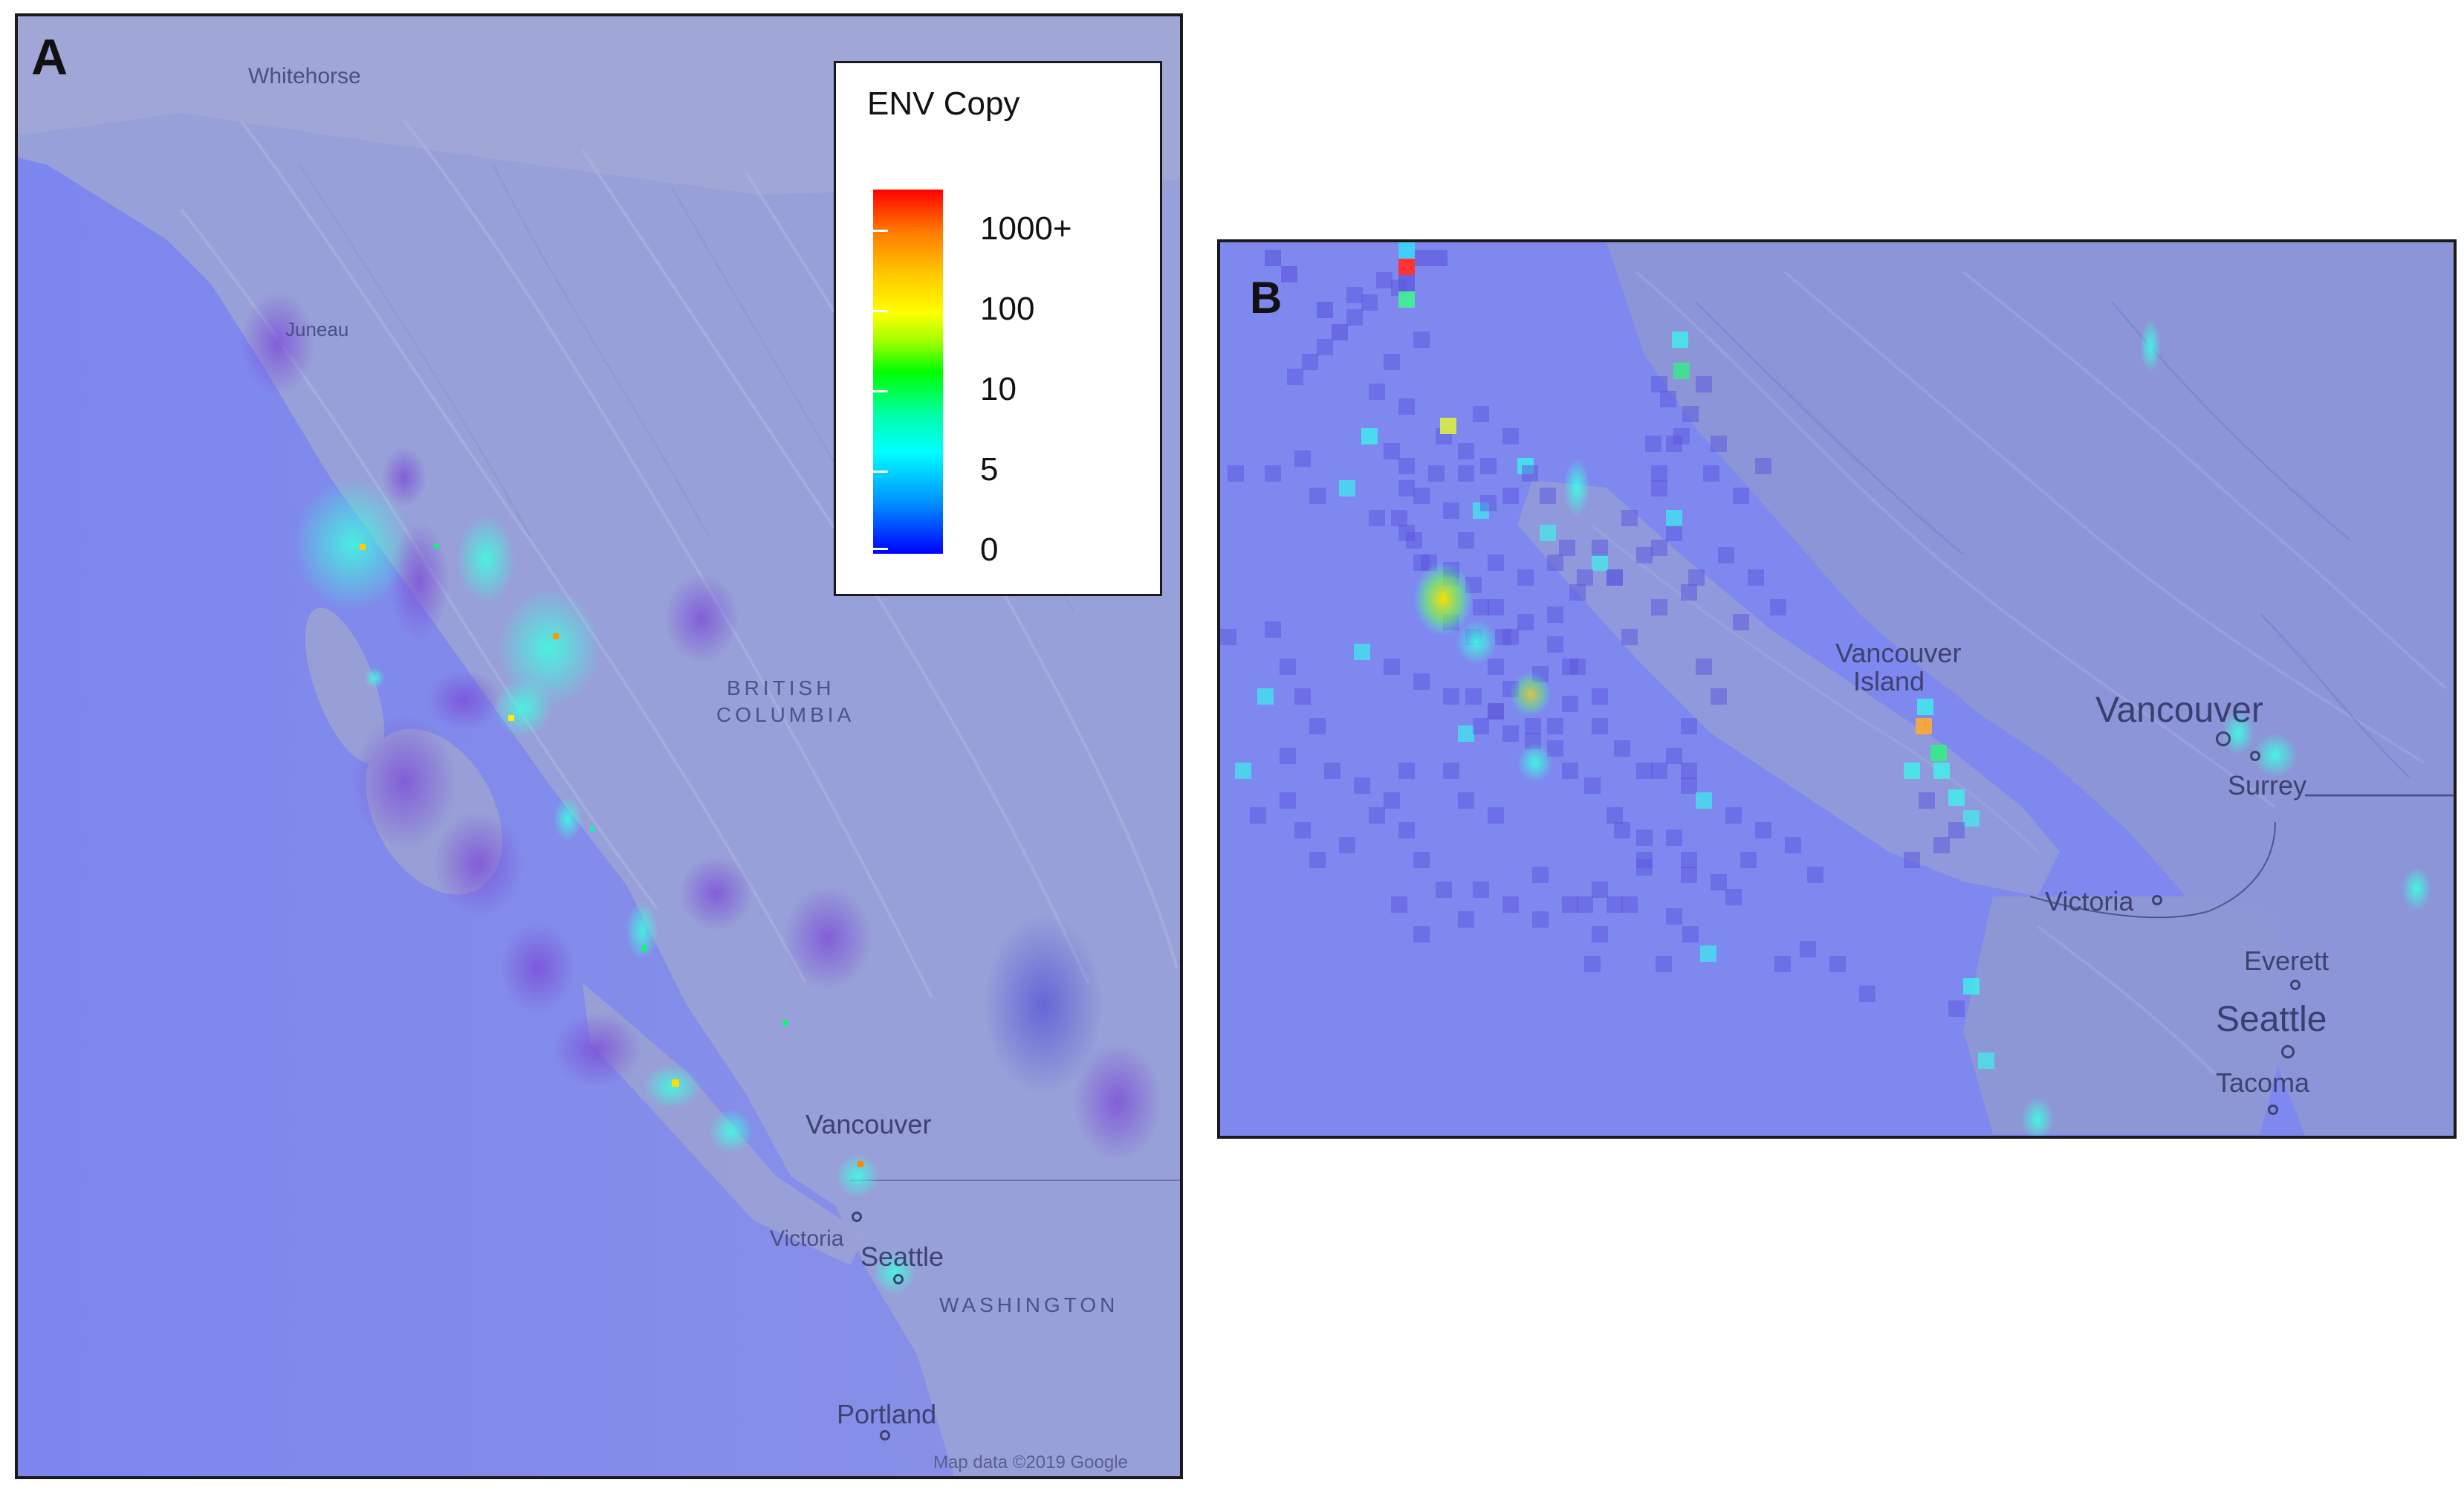 The image size is (2464, 1497). Describe the element at coordinates (943, 103) in the screenshot. I see `legend-title: ENV Copy` at that location.